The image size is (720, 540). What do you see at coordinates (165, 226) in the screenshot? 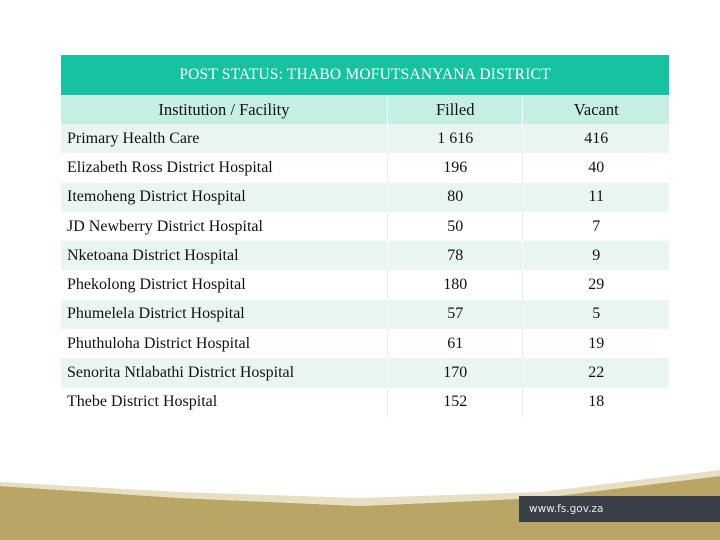
I see `institution-cell: JD Newberry District Hospital` at bounding box center [165, 226].